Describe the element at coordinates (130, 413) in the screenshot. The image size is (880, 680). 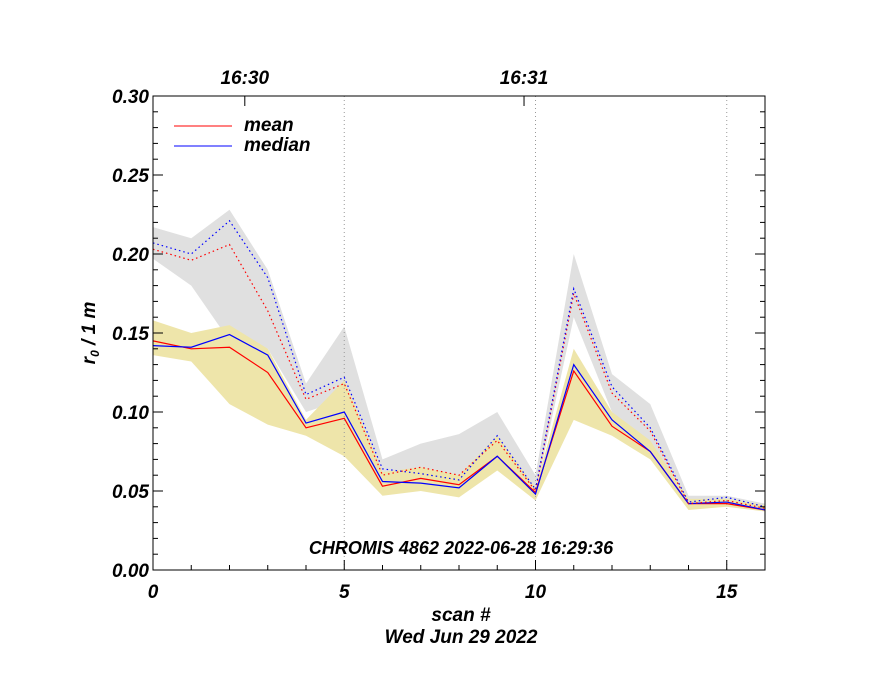
I see `y-tick-label-2: 0.10` at that location.